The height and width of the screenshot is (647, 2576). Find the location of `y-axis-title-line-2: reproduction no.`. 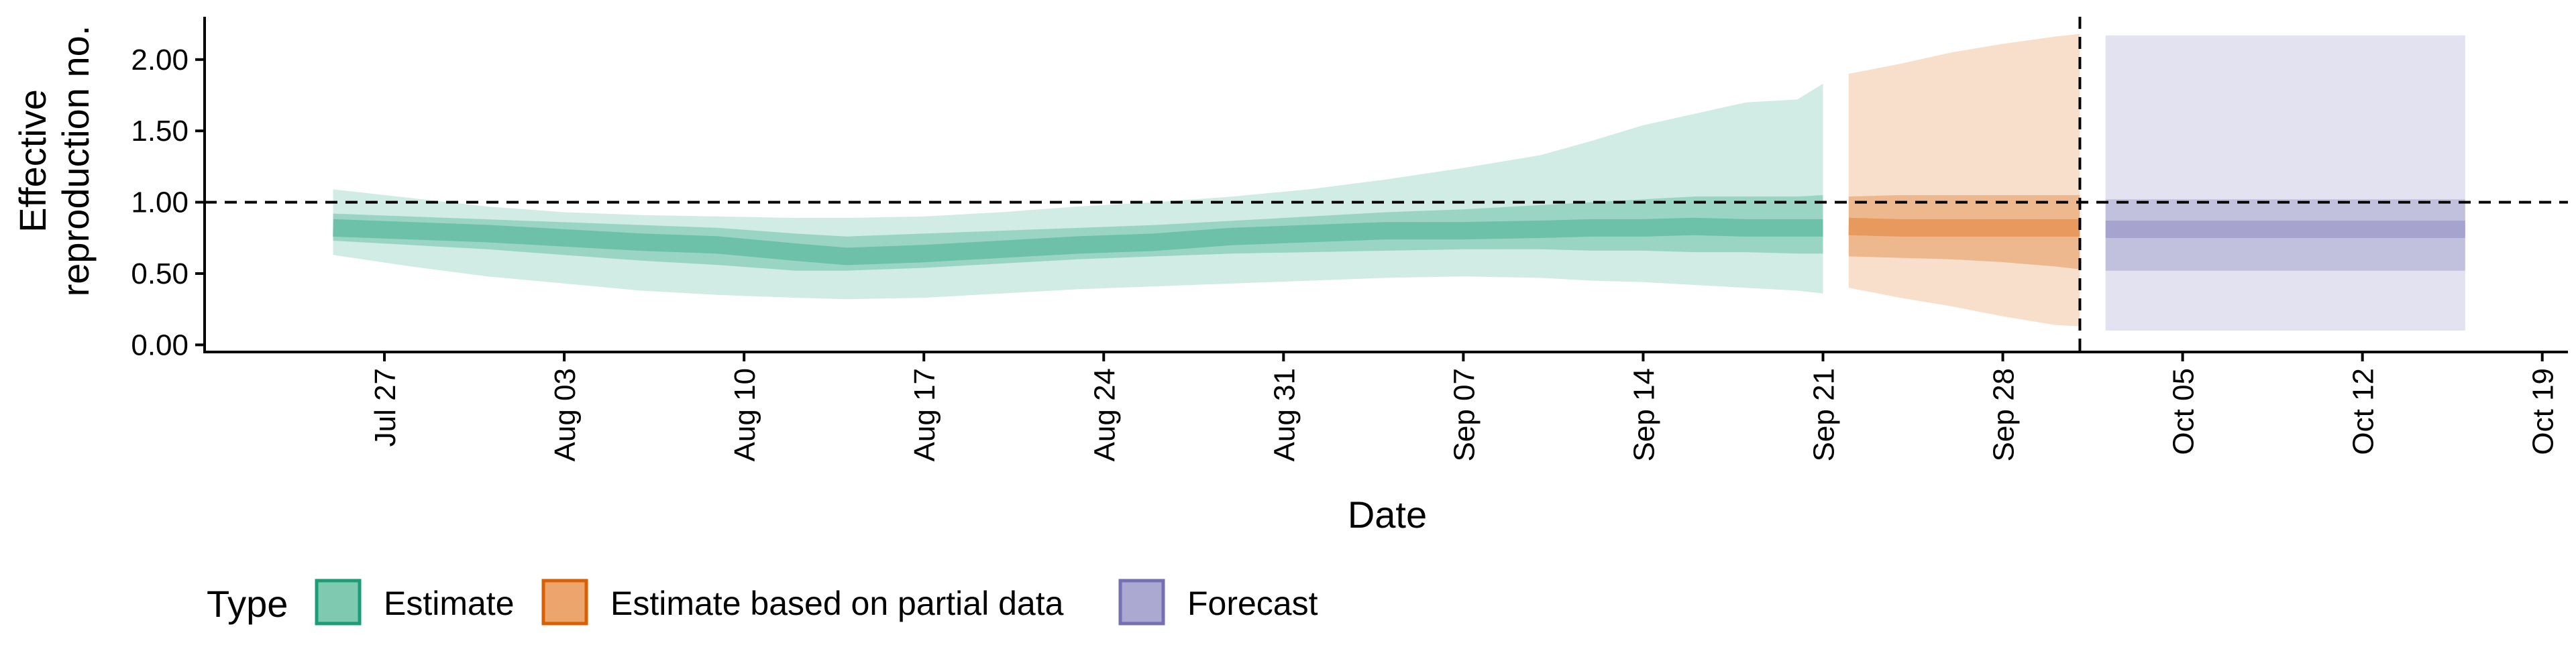

y-axis-title-line-2: reproduction no. is located at coordinates (75, 161).